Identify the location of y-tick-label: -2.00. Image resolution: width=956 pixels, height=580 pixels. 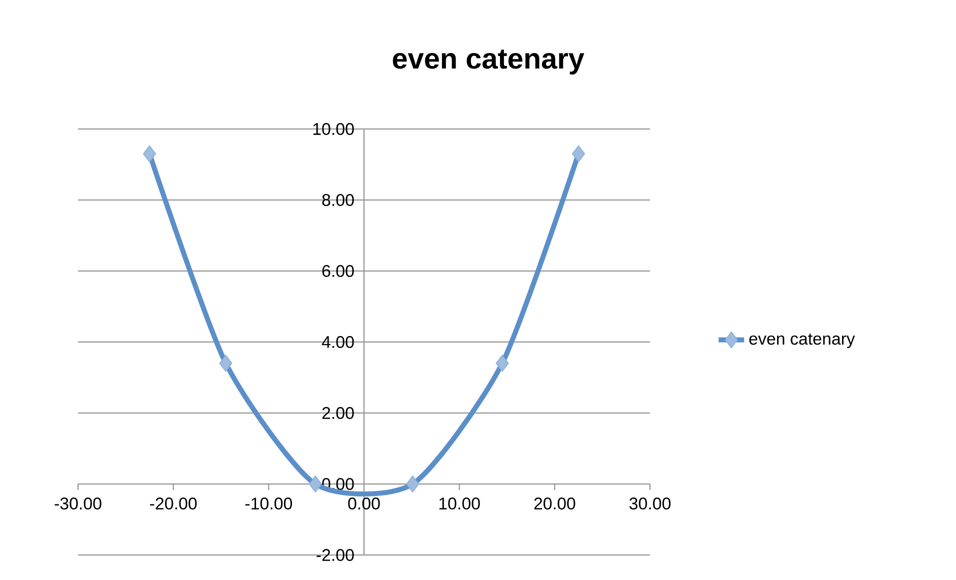
(335, 555).